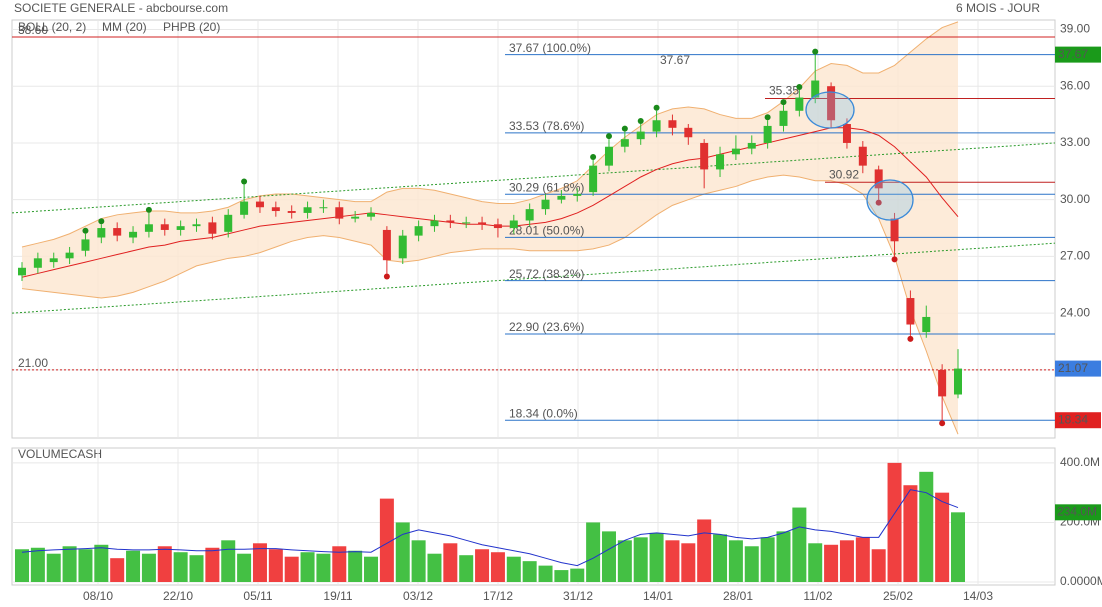 The image size is (1102, 607). Describe the element at coordinates (121, 8) in the screenshot. I see `header-title: SOCIETE GENERALE - abcbourse.com` at that location.